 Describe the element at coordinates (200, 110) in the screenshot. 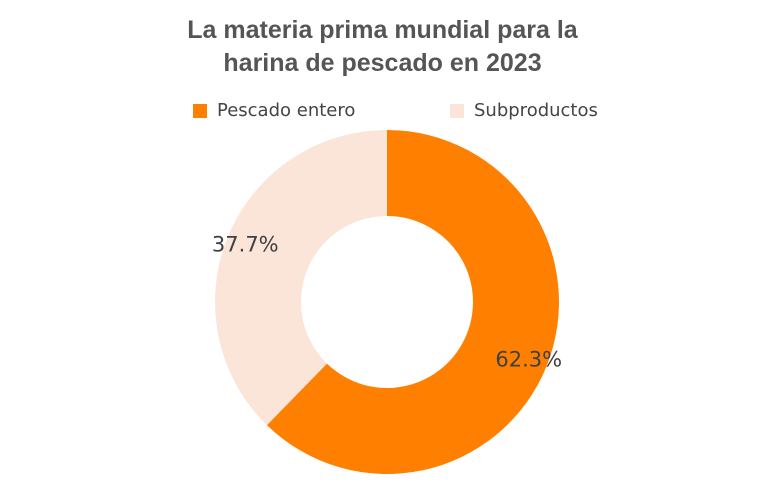

I see `legend-swatch-pescado-entero` at that location.